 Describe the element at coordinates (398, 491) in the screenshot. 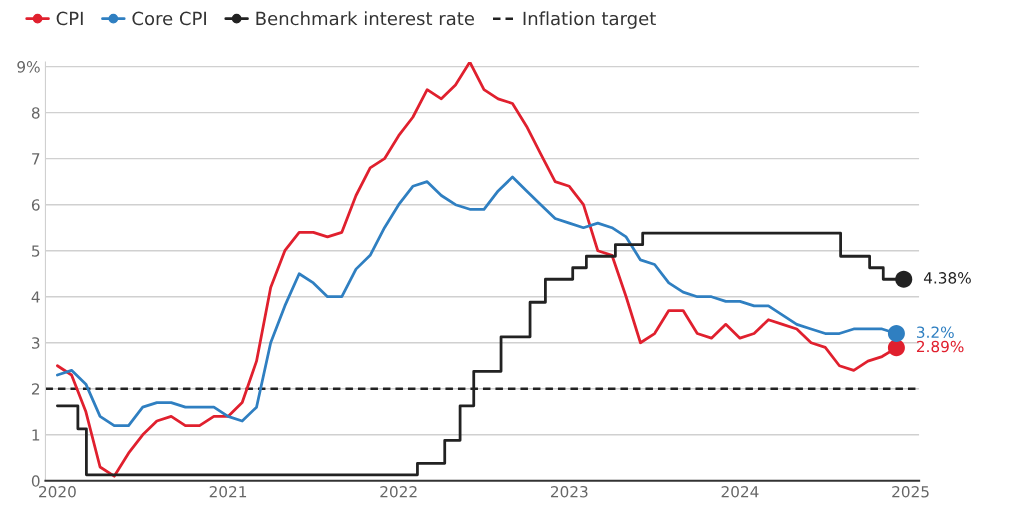

I see `x-tick-label: 2022` at that location.